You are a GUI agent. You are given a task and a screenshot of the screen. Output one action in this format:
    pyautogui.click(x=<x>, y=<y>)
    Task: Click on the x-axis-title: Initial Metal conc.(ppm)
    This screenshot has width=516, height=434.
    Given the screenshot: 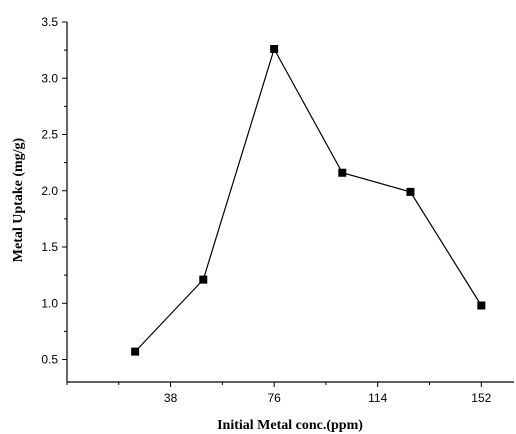 What is the action you would take?
    pyautogui.click(x=290, y=425)
    